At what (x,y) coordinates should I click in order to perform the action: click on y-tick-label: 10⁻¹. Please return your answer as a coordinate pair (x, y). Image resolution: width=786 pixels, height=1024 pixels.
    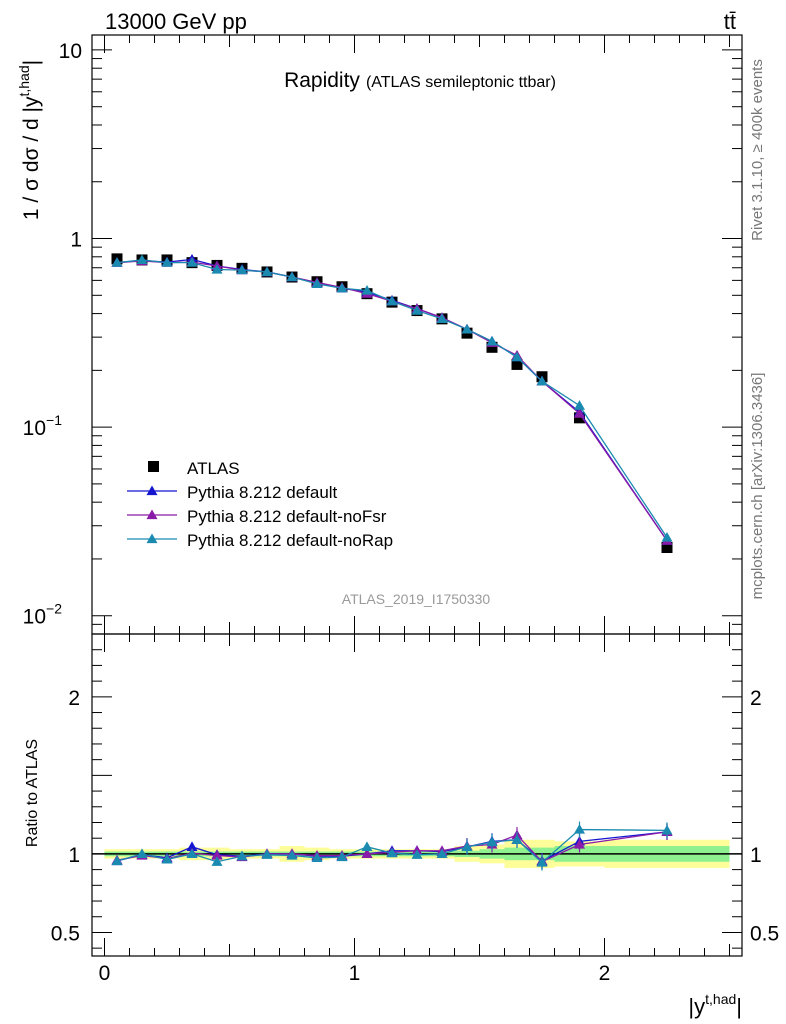
    Looking at the image, I should click on (43, 426).